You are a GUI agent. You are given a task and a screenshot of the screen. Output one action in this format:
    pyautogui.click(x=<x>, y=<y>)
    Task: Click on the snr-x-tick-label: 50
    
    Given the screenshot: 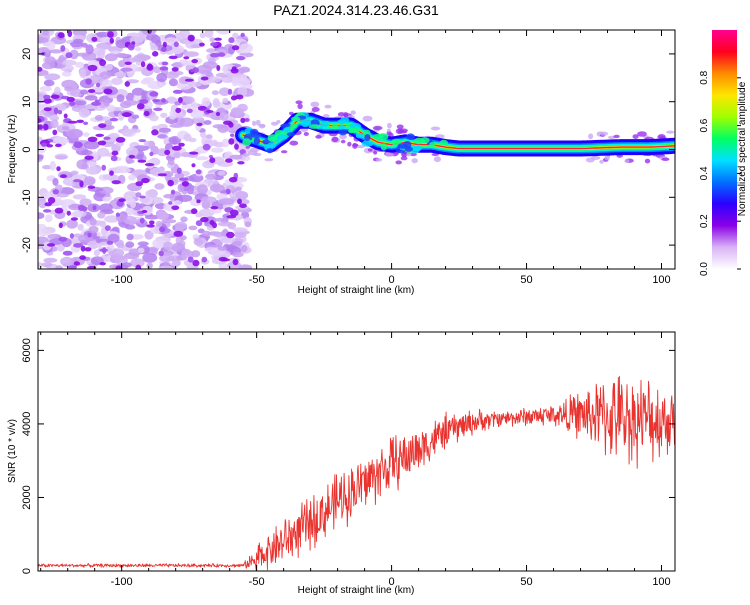 What is the action you would take?
    pyautogui.click(x=526, y=582)
    